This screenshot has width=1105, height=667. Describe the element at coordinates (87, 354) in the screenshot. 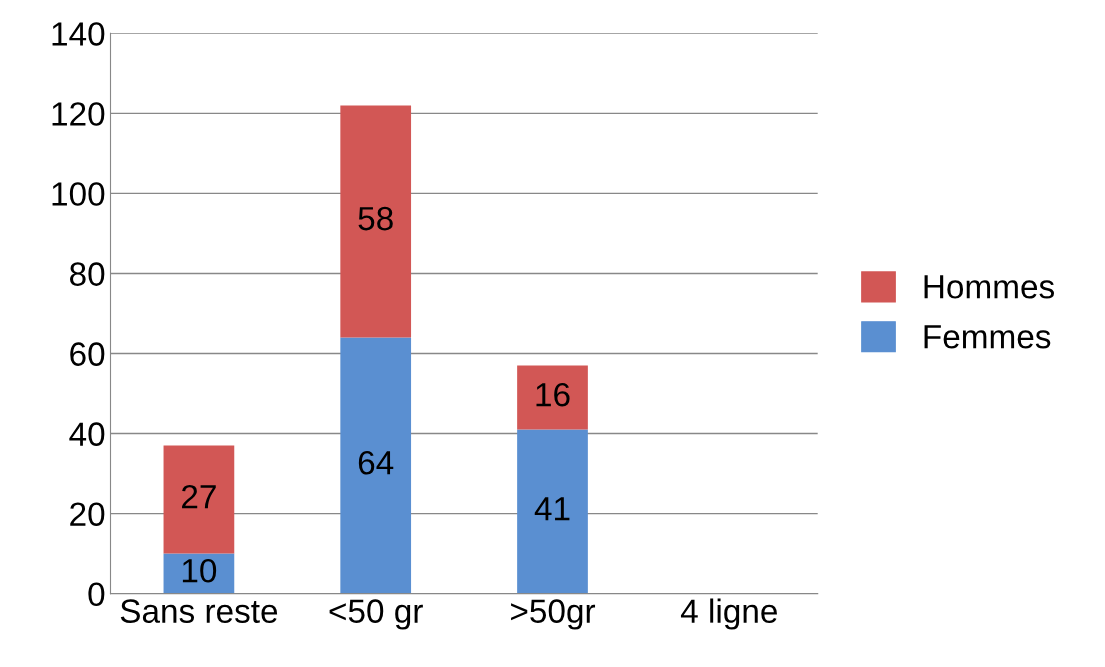

I see `y-tick-label: 60` at that location.